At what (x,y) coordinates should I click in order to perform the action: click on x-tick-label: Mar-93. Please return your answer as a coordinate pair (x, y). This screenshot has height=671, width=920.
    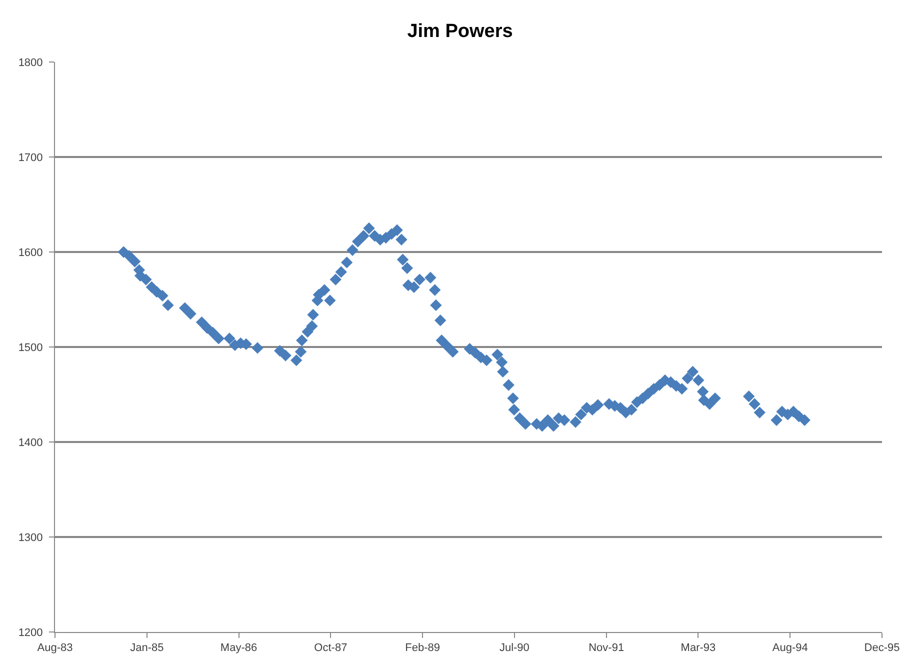
    Looking at the image, I should click on (698, 648).